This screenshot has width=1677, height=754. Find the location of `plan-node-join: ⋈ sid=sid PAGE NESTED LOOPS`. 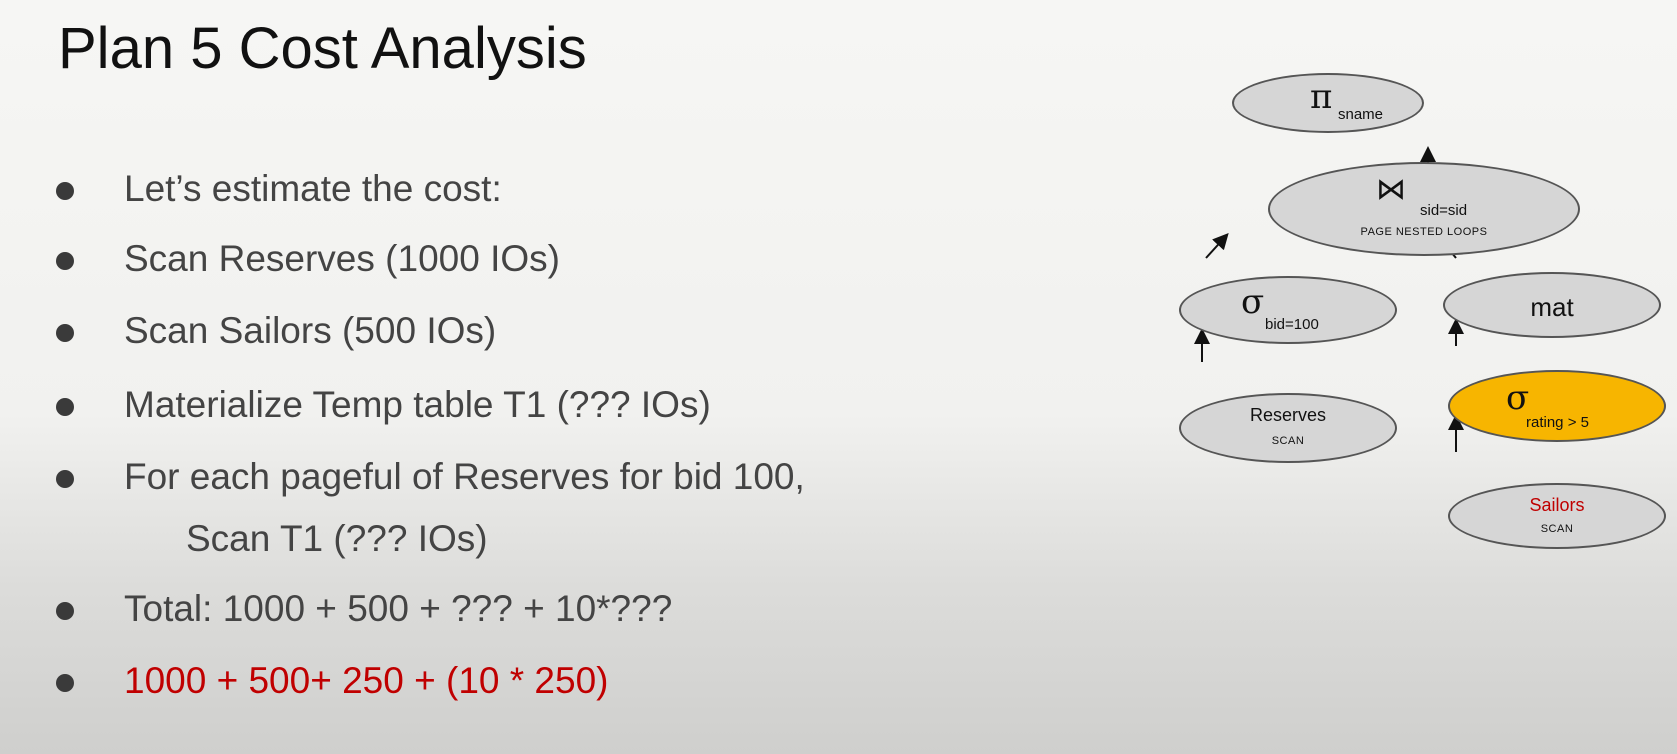

plan-node-join: ⋈ sid=sid PAGE NESTED LOOPS is located at coordinates (1424, 209).